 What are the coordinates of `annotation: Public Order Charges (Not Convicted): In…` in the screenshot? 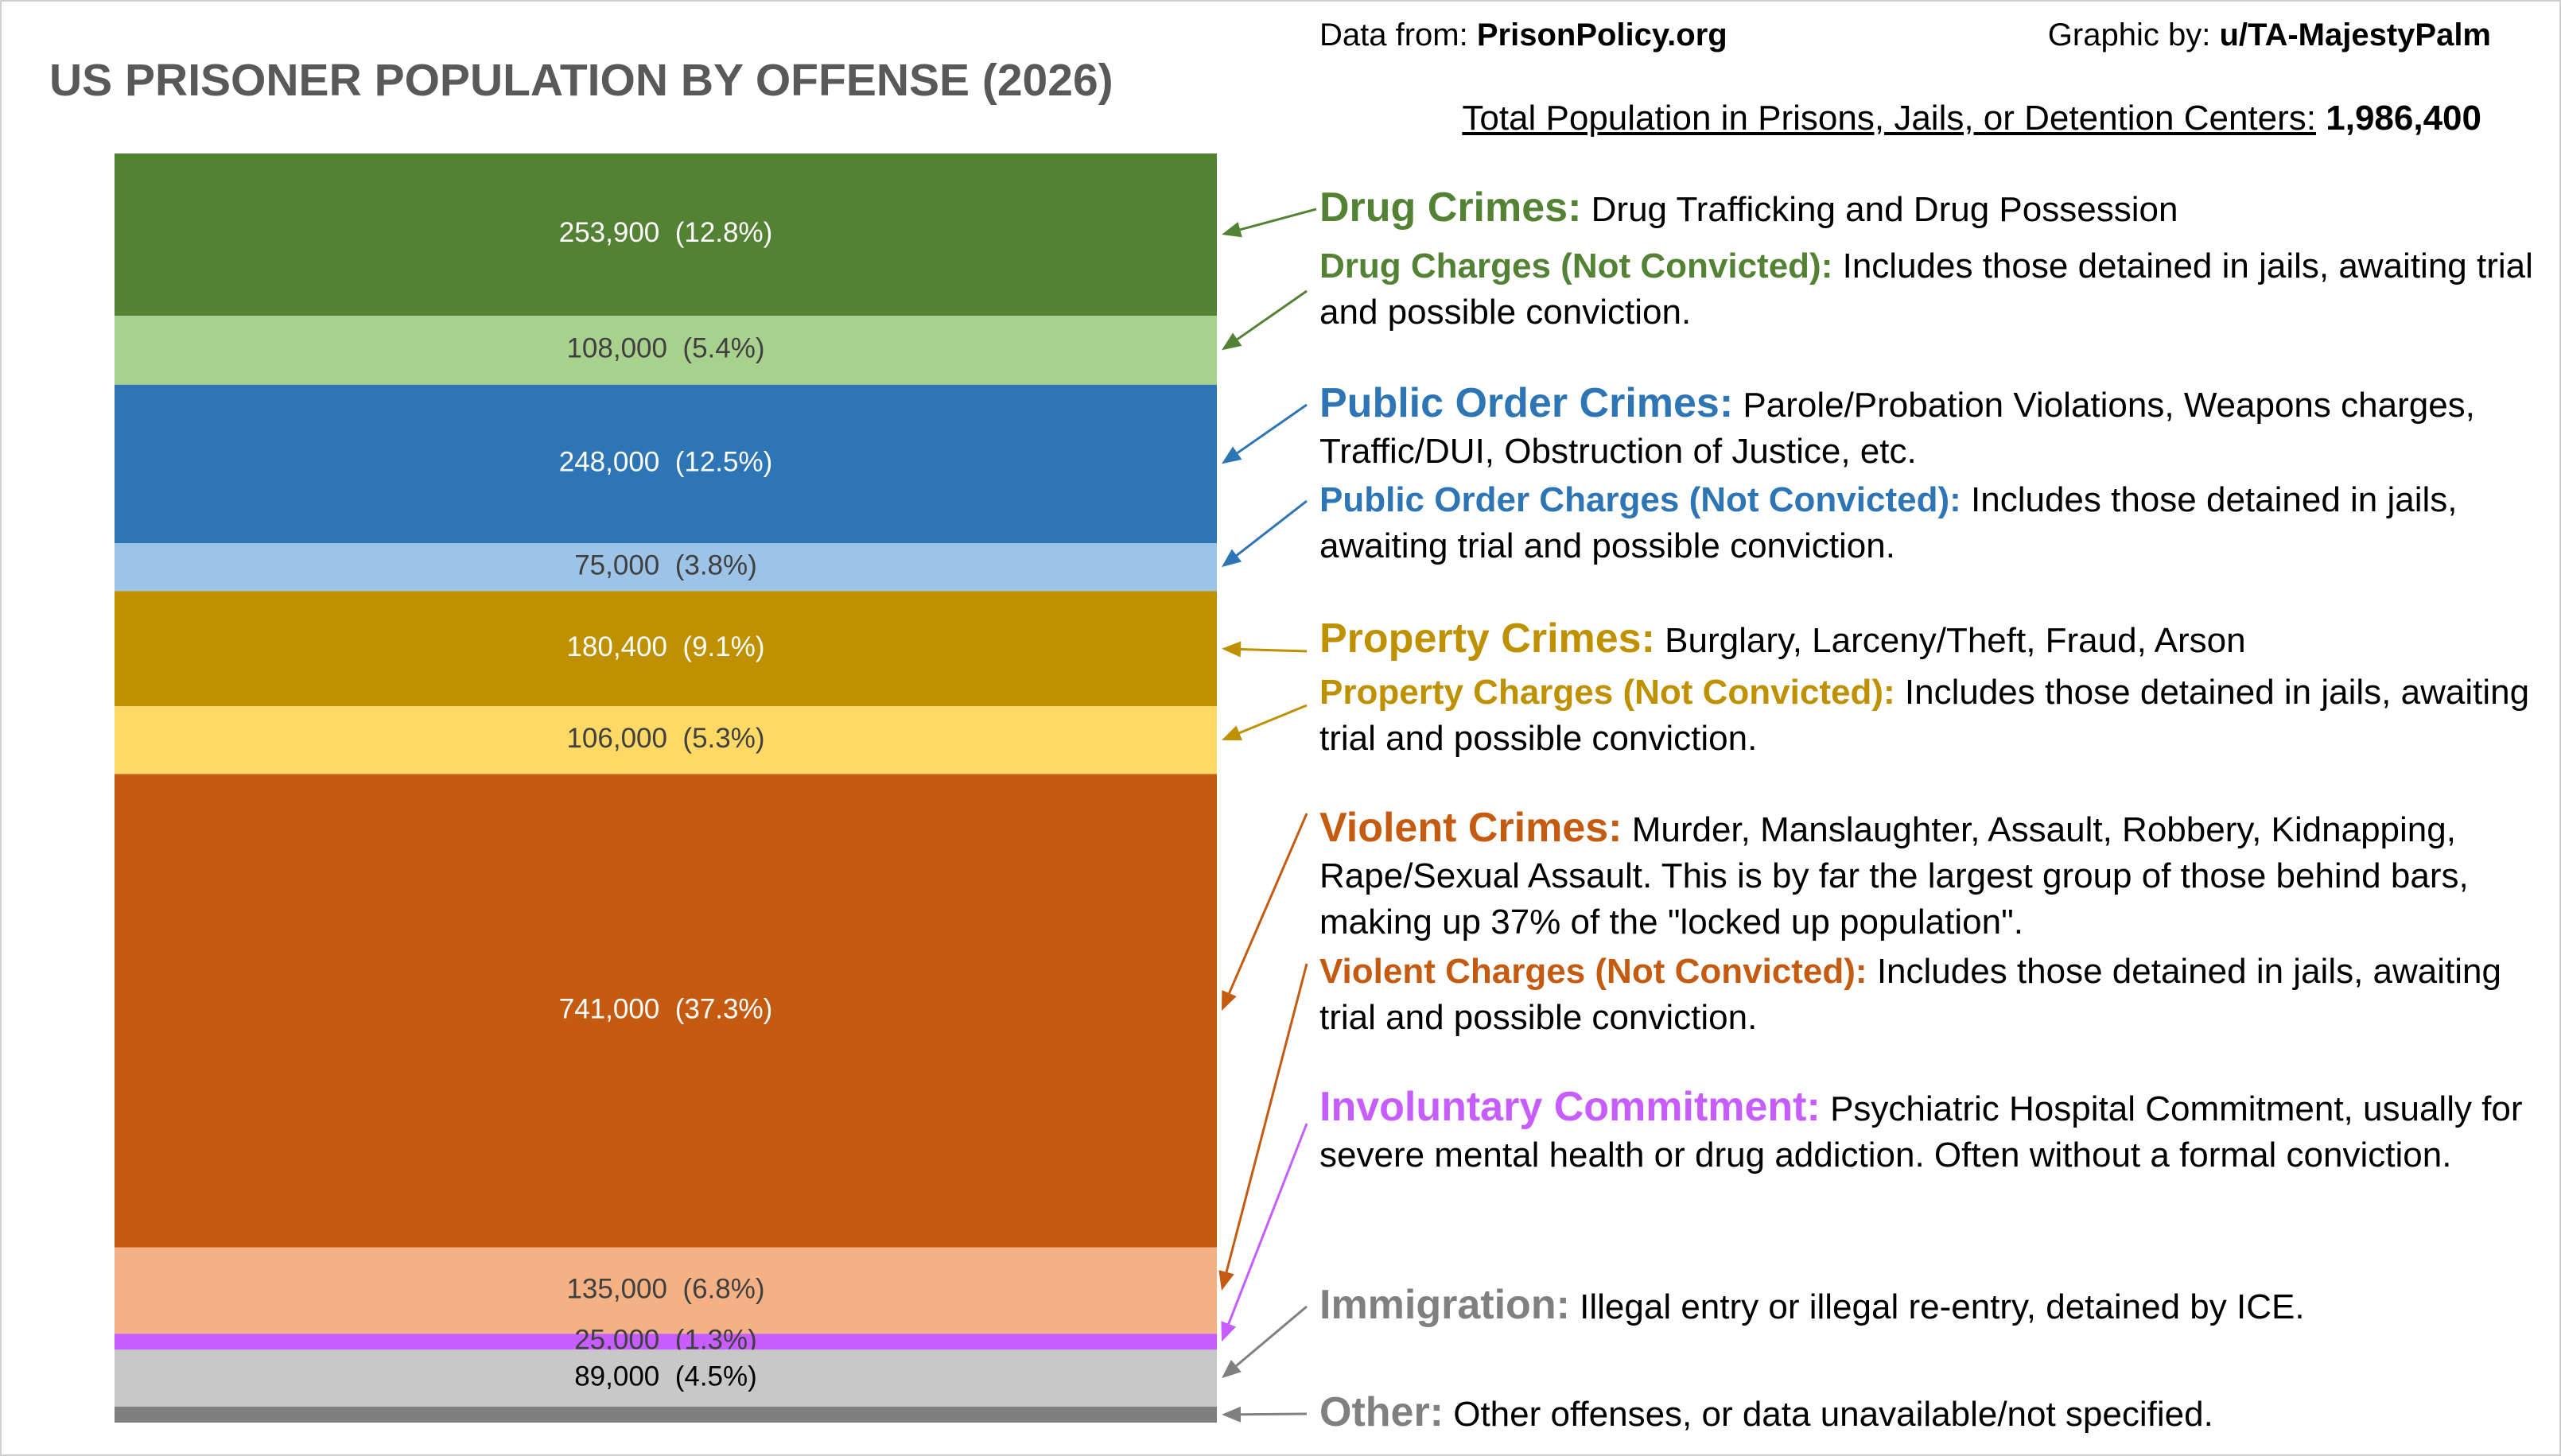 It's located at (1927, 523).